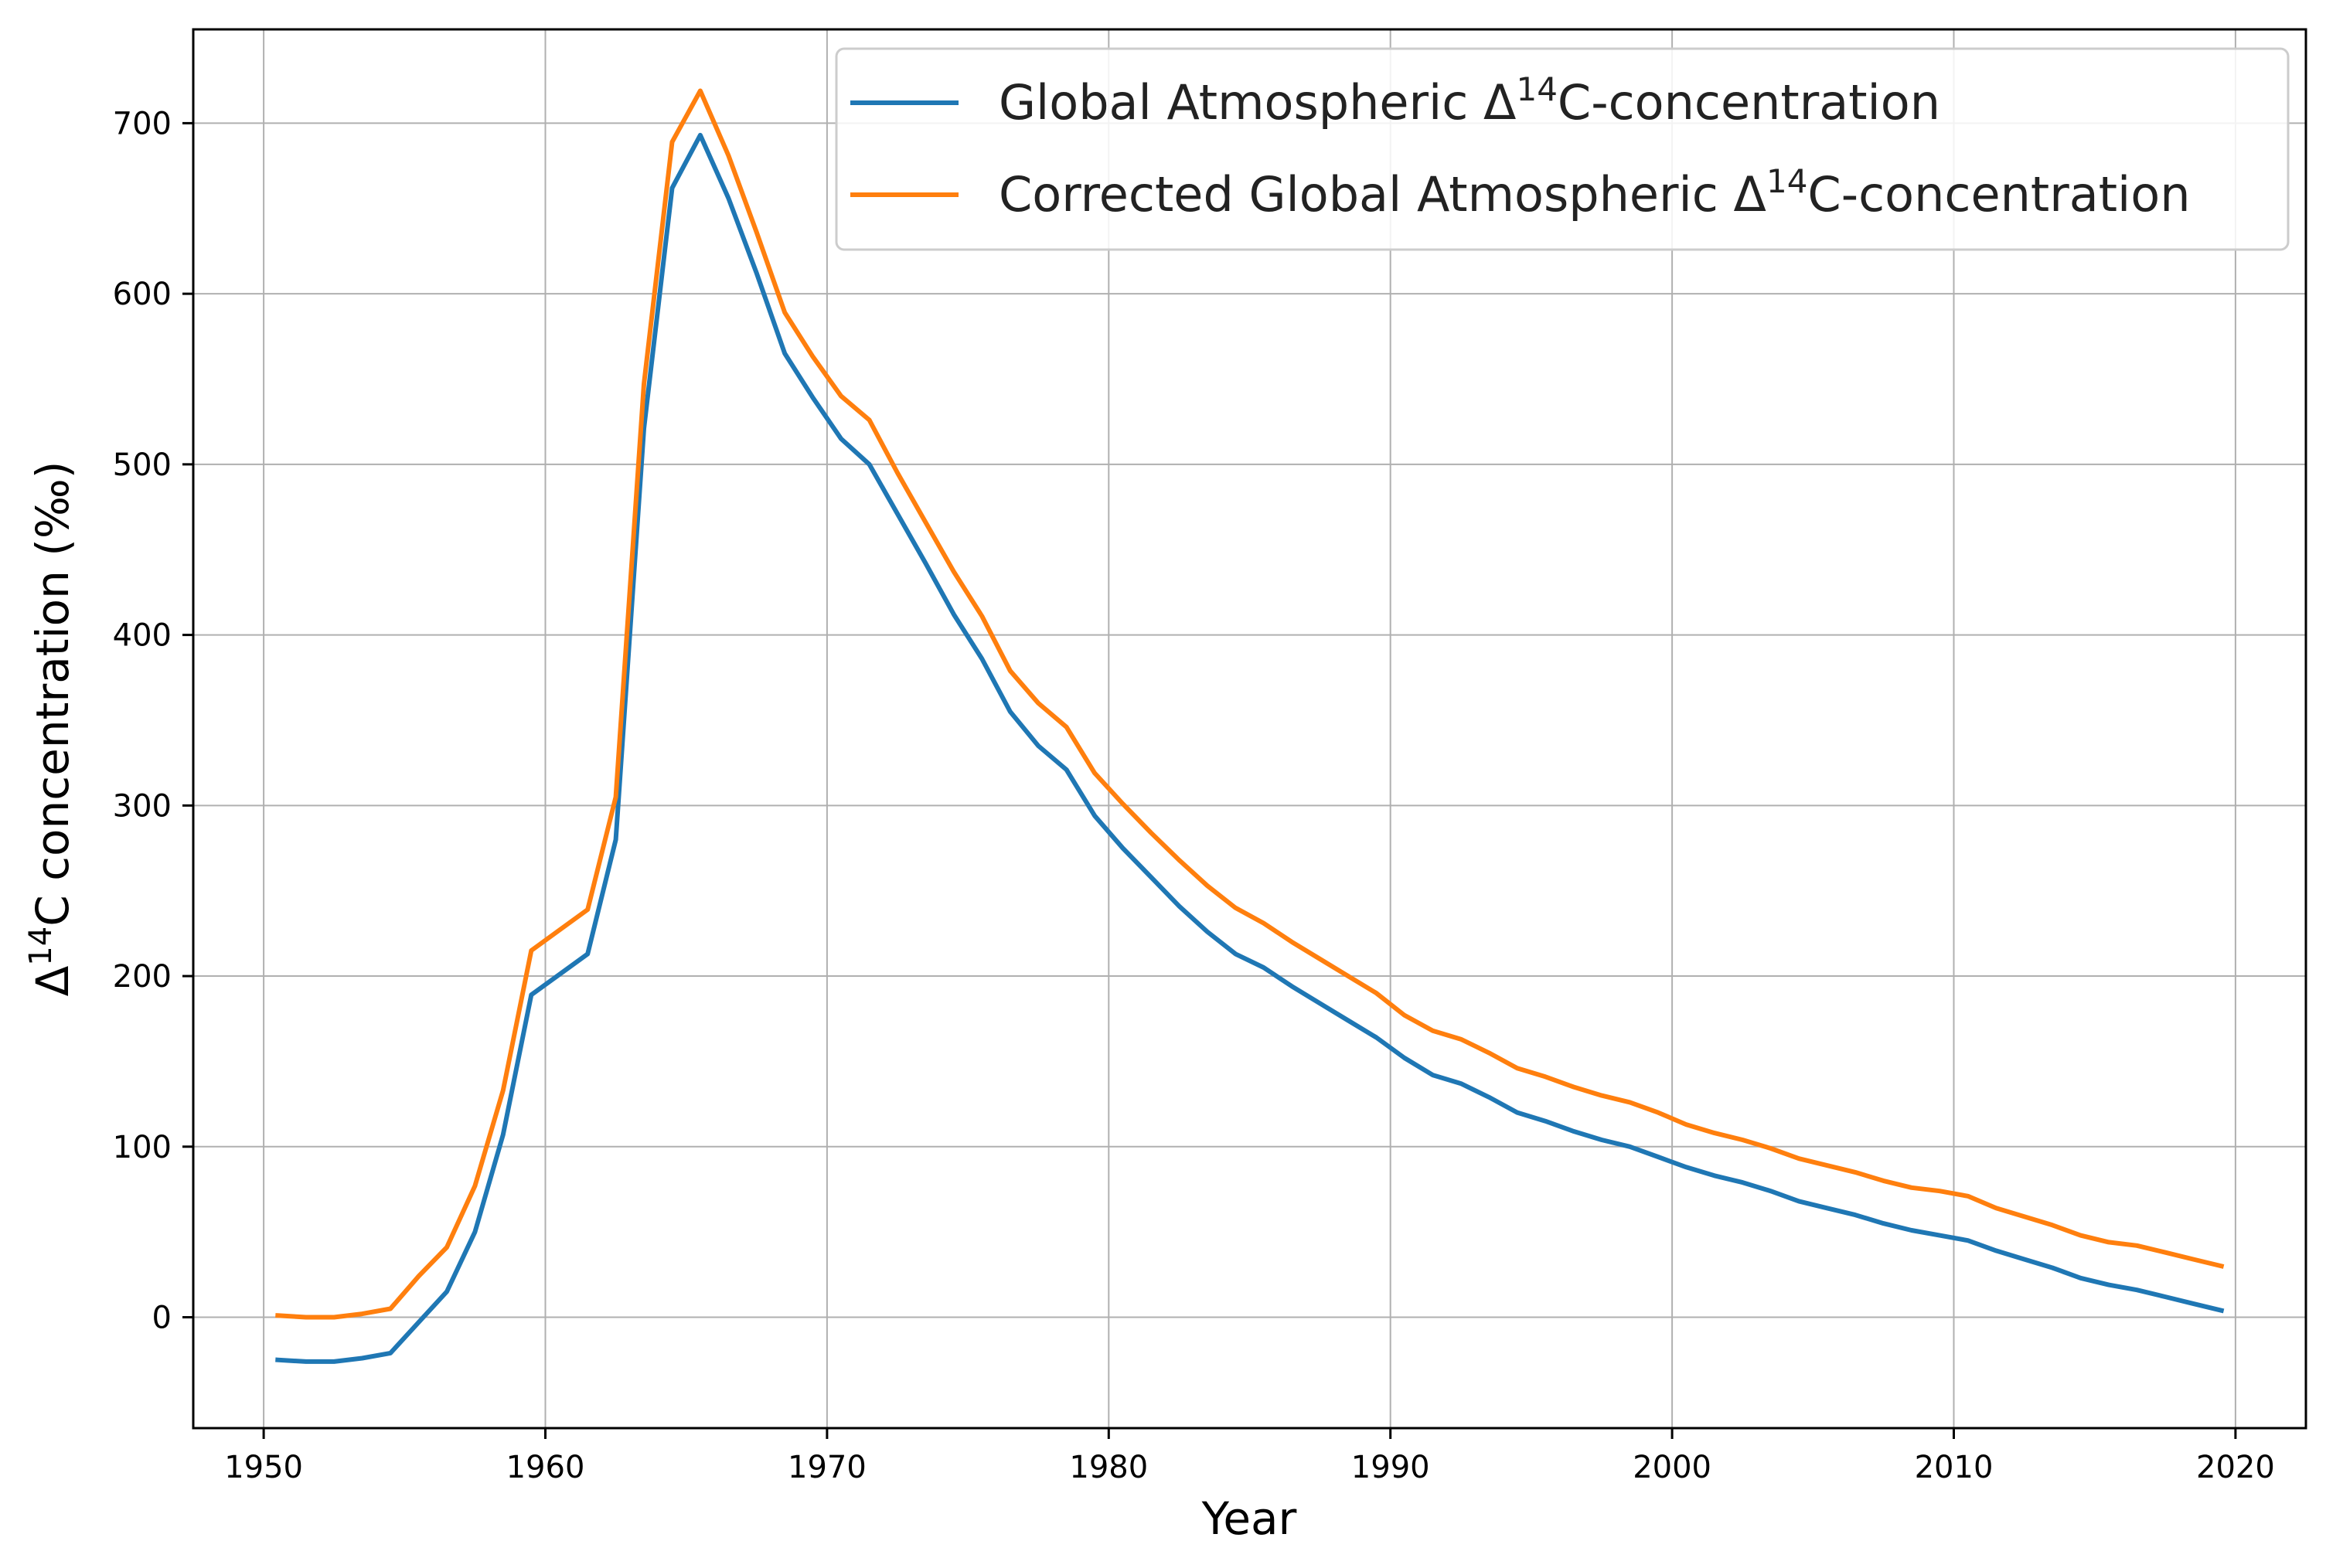 The height and width of the screenshot is (1568, 2326). I want to click on y-tick-label-500: 500, so click(142, 465).